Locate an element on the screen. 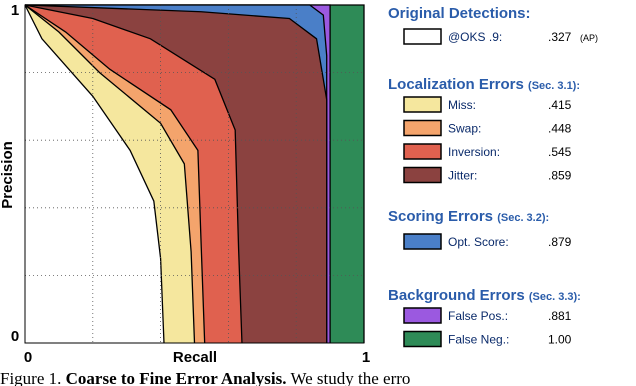 Image resolution: width=636 pixels, height=386 pixels. legend-heading: Background Errors (Sec. 3.3): is located at coordinates (484, 295).